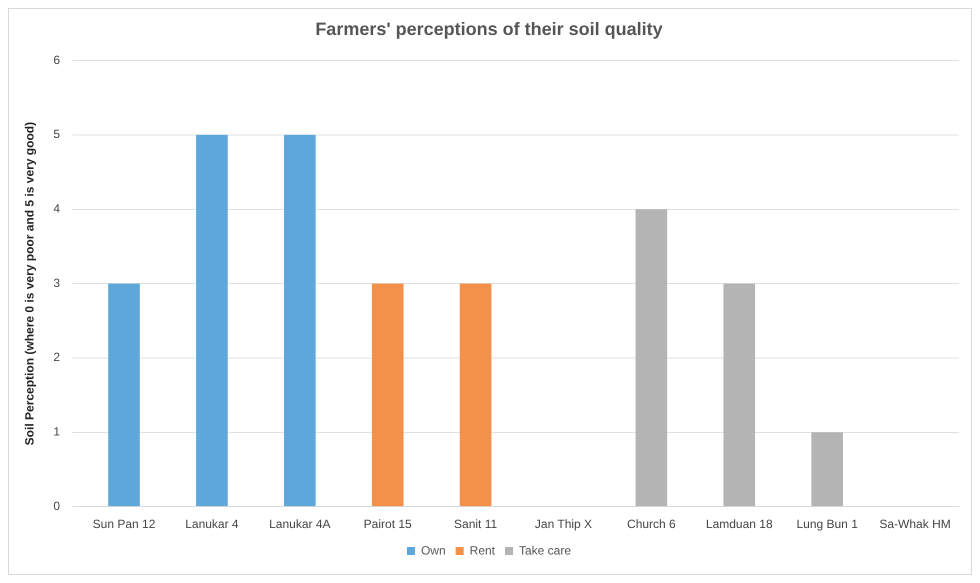 Image resolution: width=980 pixels, height=583 pixels. Describe the element at coordinates (545, 550) in the screenshot. I see `legend-label: Take care` at that location.